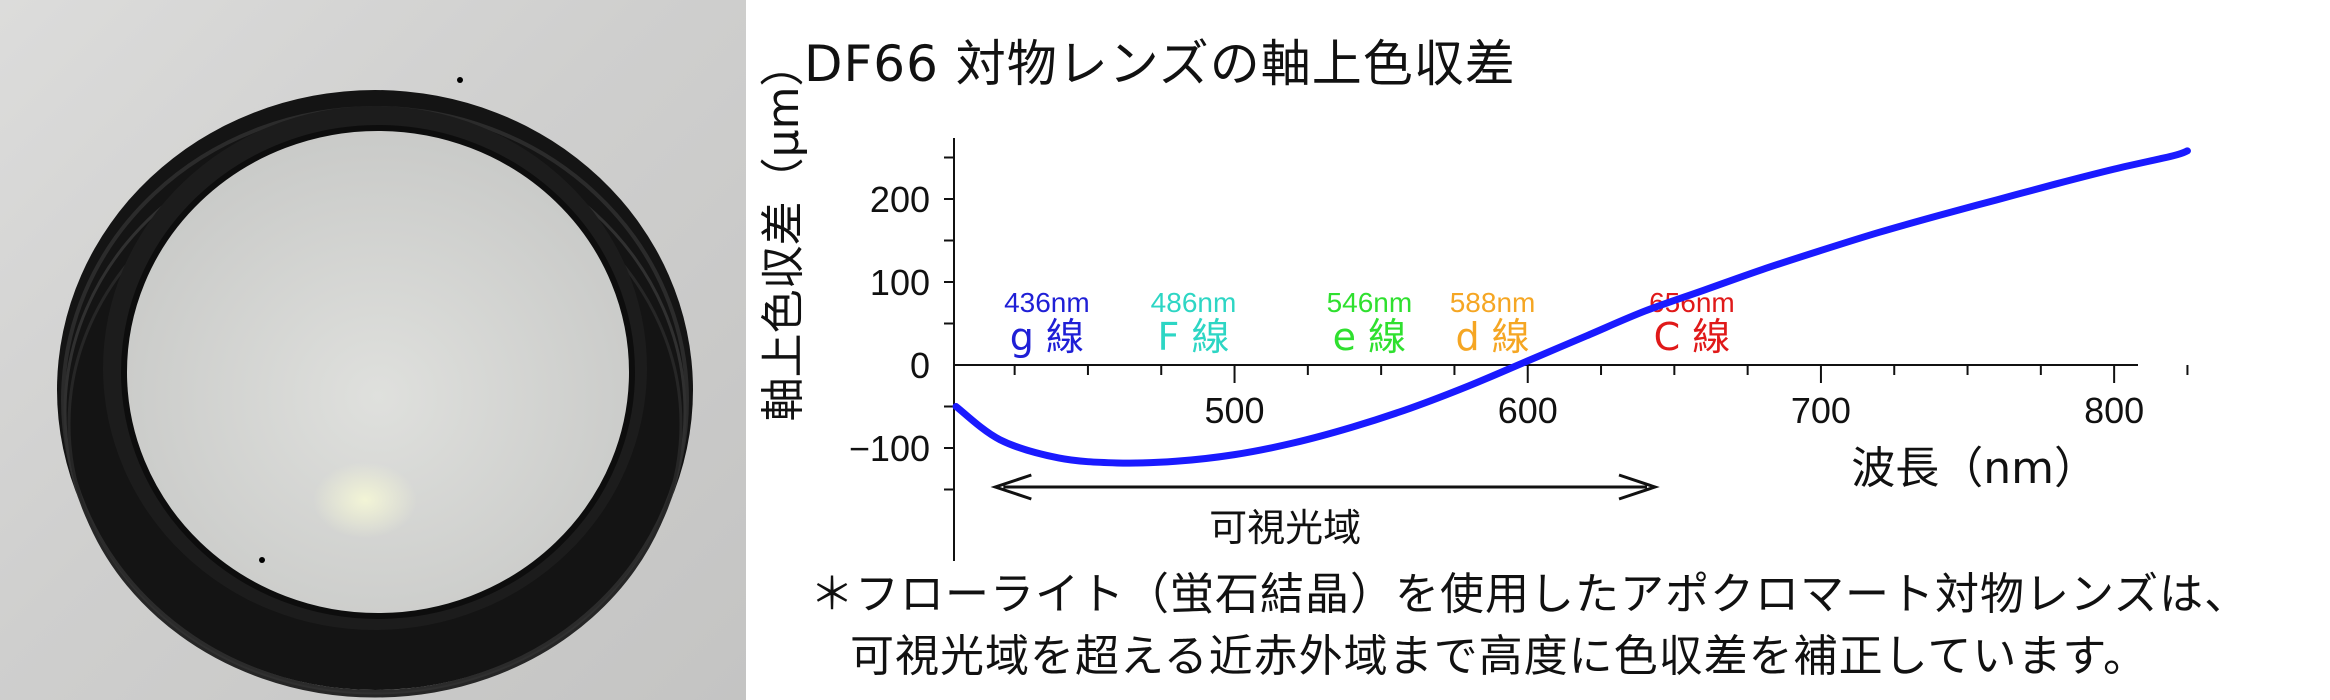  Describe the element at coordinates (900, 282) in the screenshot. I see `y-tick-label: 100` at that location.